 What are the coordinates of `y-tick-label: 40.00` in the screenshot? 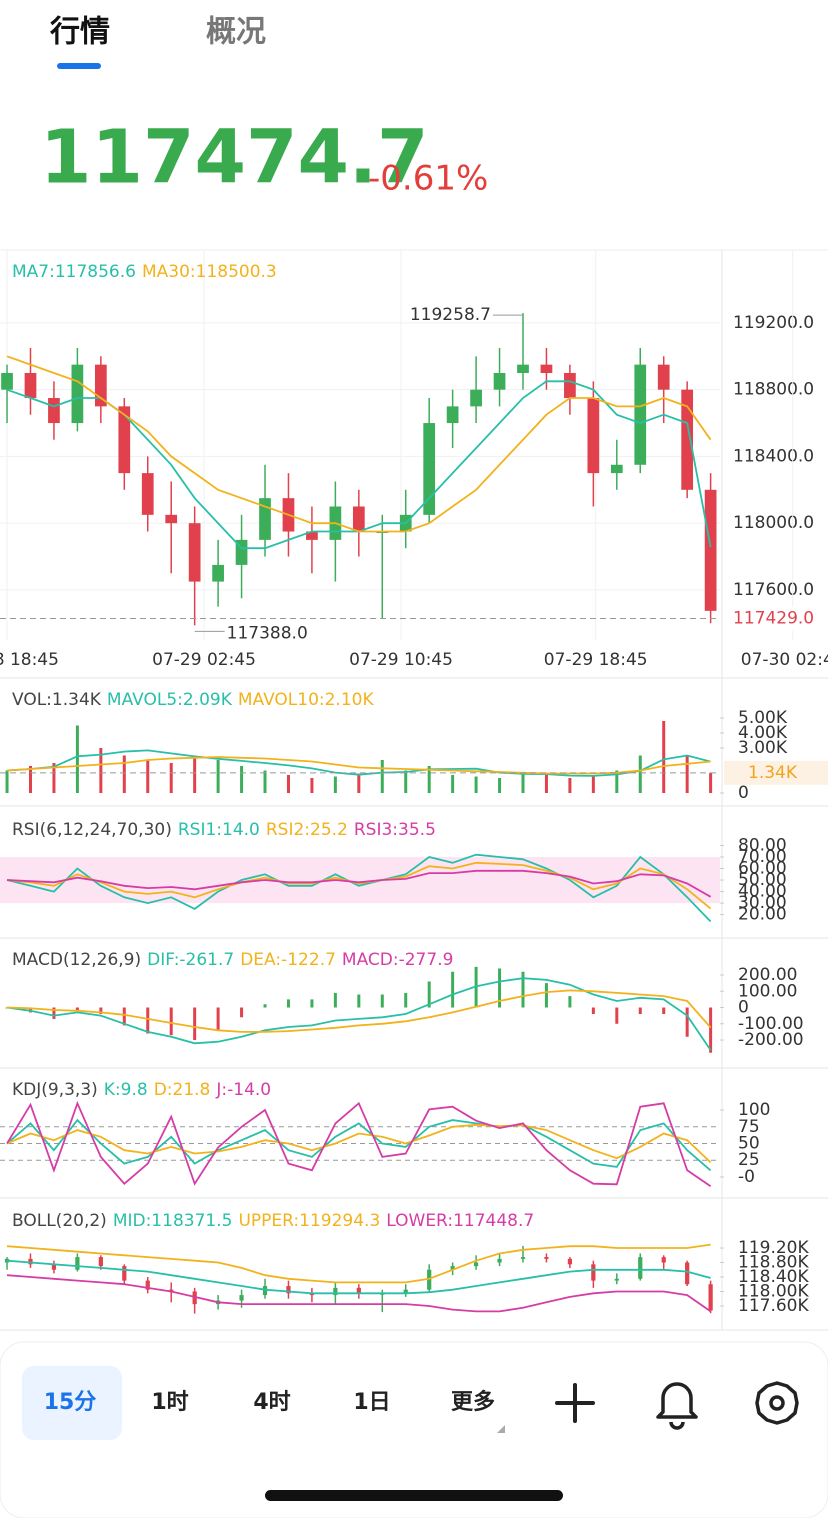 It's located at (762, 892).